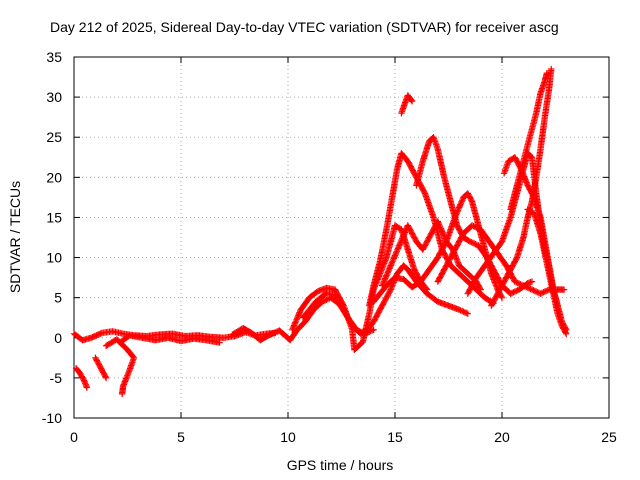  What do you see at coordinates (395, 437) in the screenshot?
I see `x-tick-label: 15` at bounding box center [395, 437].